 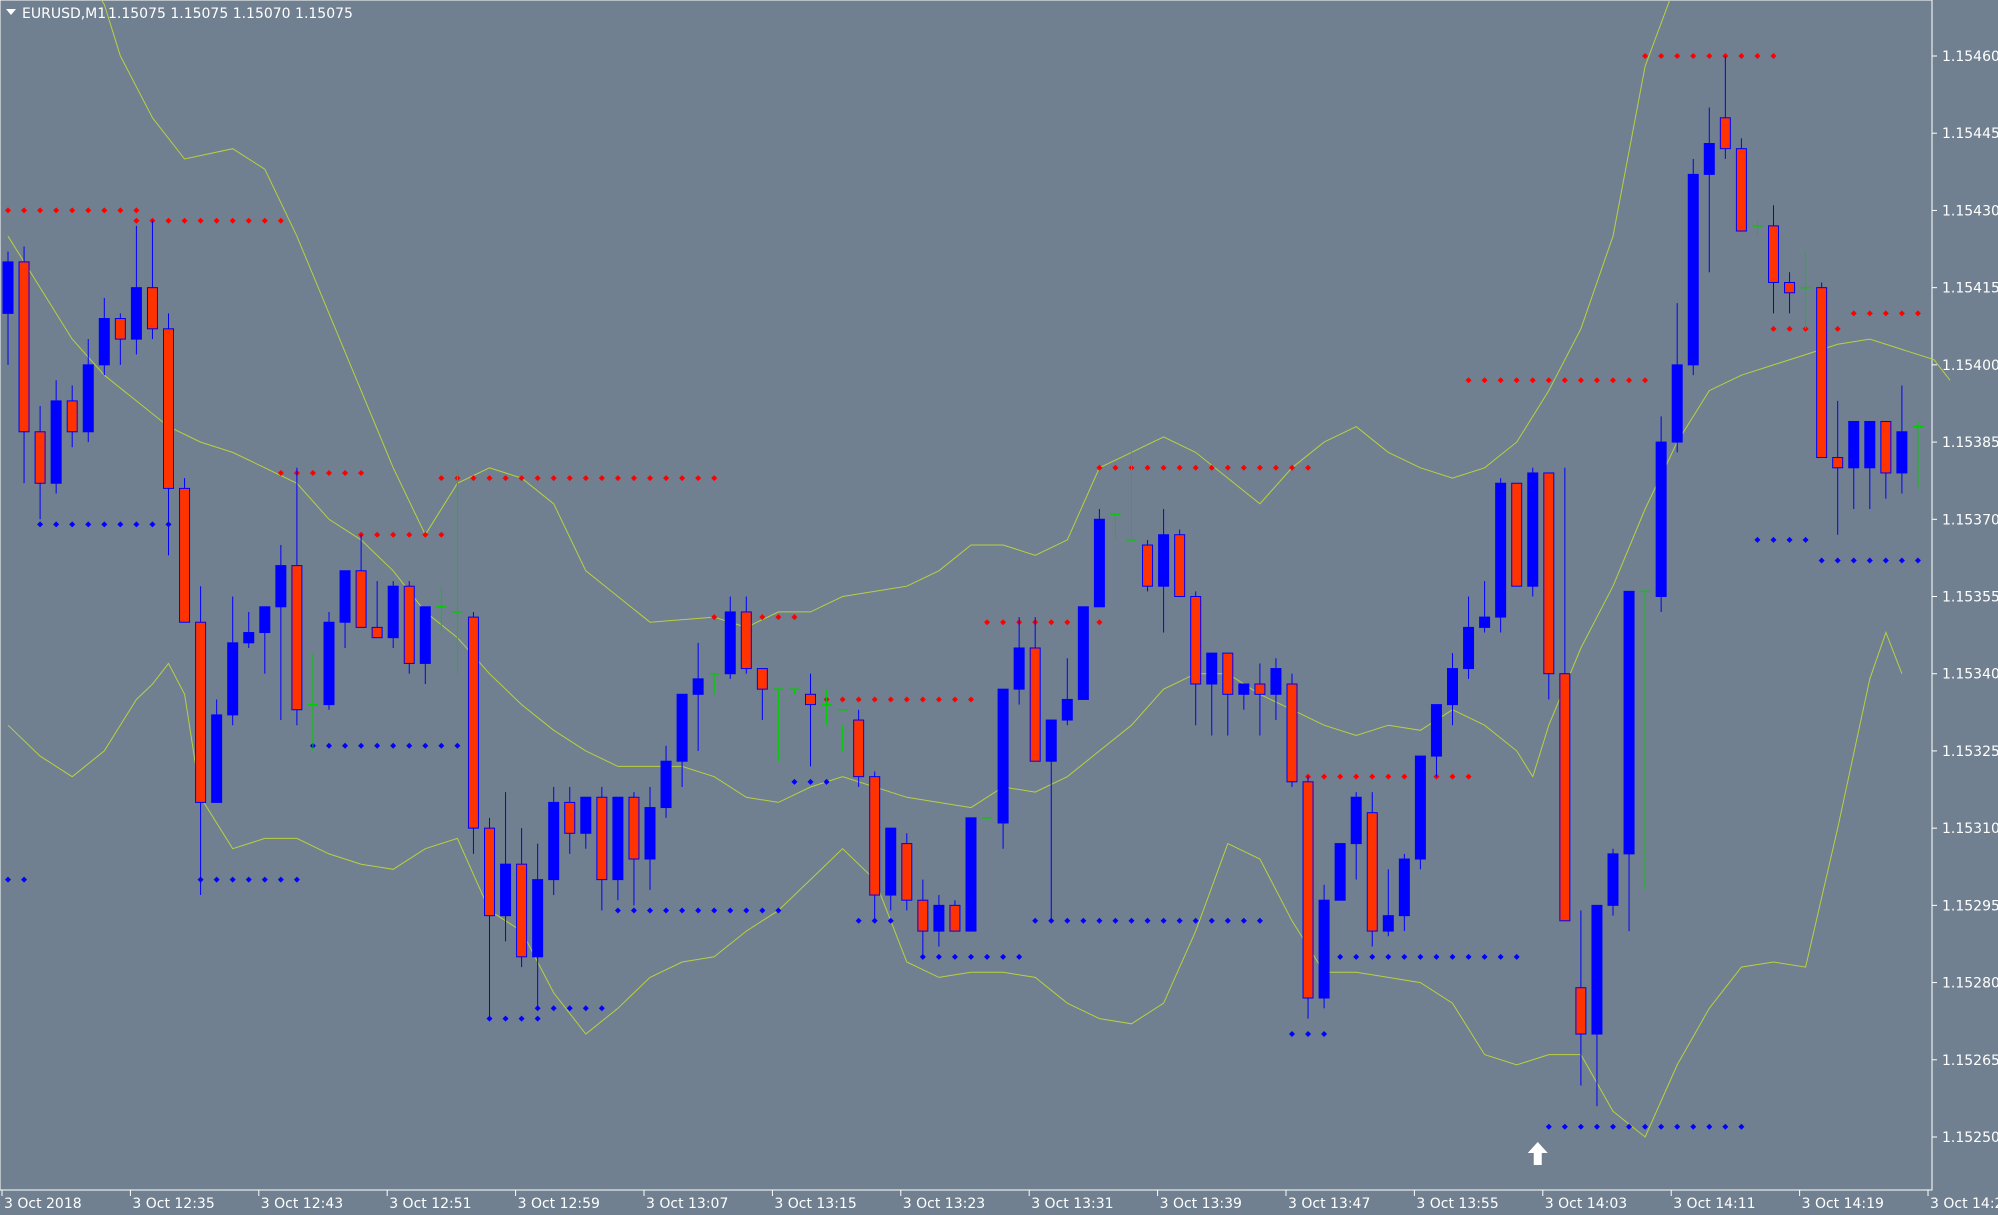 What do you see at coordinates (1970, 598) in the screenshot?
I see `y-tick-label: 1.15355` at bounding box center [1970, 598].